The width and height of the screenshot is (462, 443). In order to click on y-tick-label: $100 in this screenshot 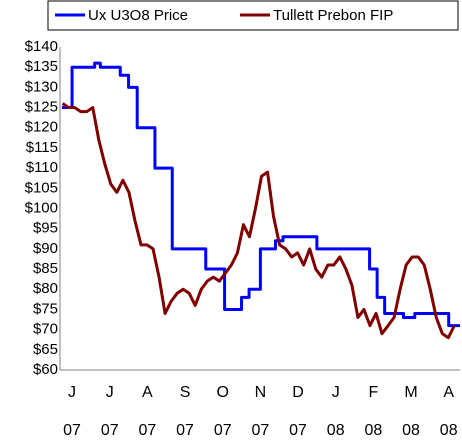, I will do `click(41, 207)`.